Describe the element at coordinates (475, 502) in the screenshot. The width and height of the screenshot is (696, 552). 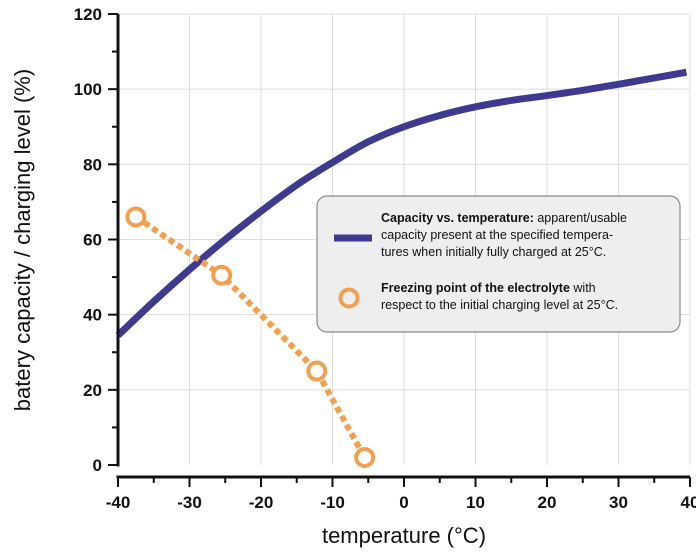
I see `x-tick-label: 10` at that location.